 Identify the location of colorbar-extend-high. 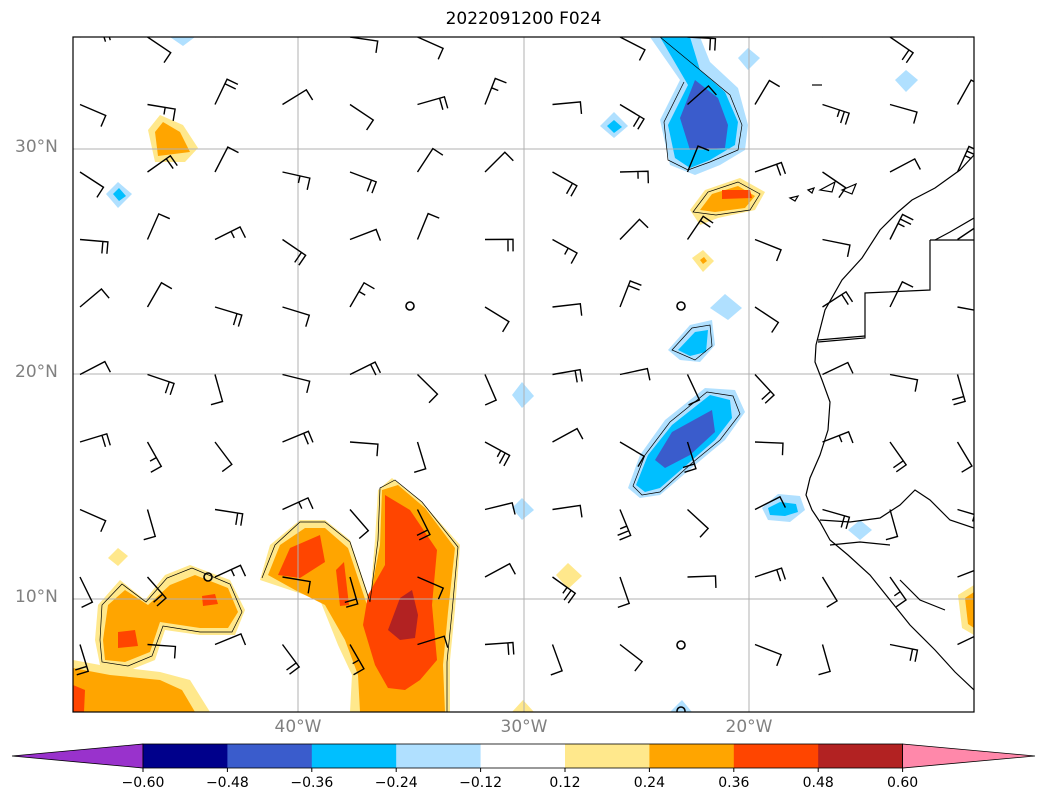
(969, 756).